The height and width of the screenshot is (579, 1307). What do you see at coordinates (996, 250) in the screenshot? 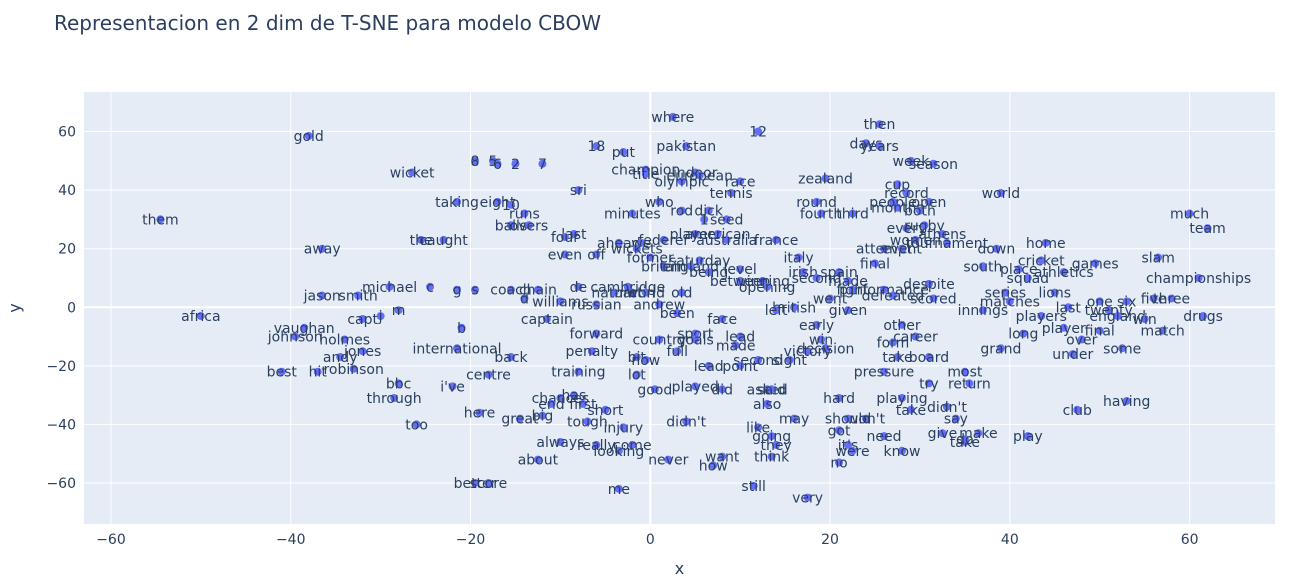
I see `data-point: down` at bounding box center [996, 250].